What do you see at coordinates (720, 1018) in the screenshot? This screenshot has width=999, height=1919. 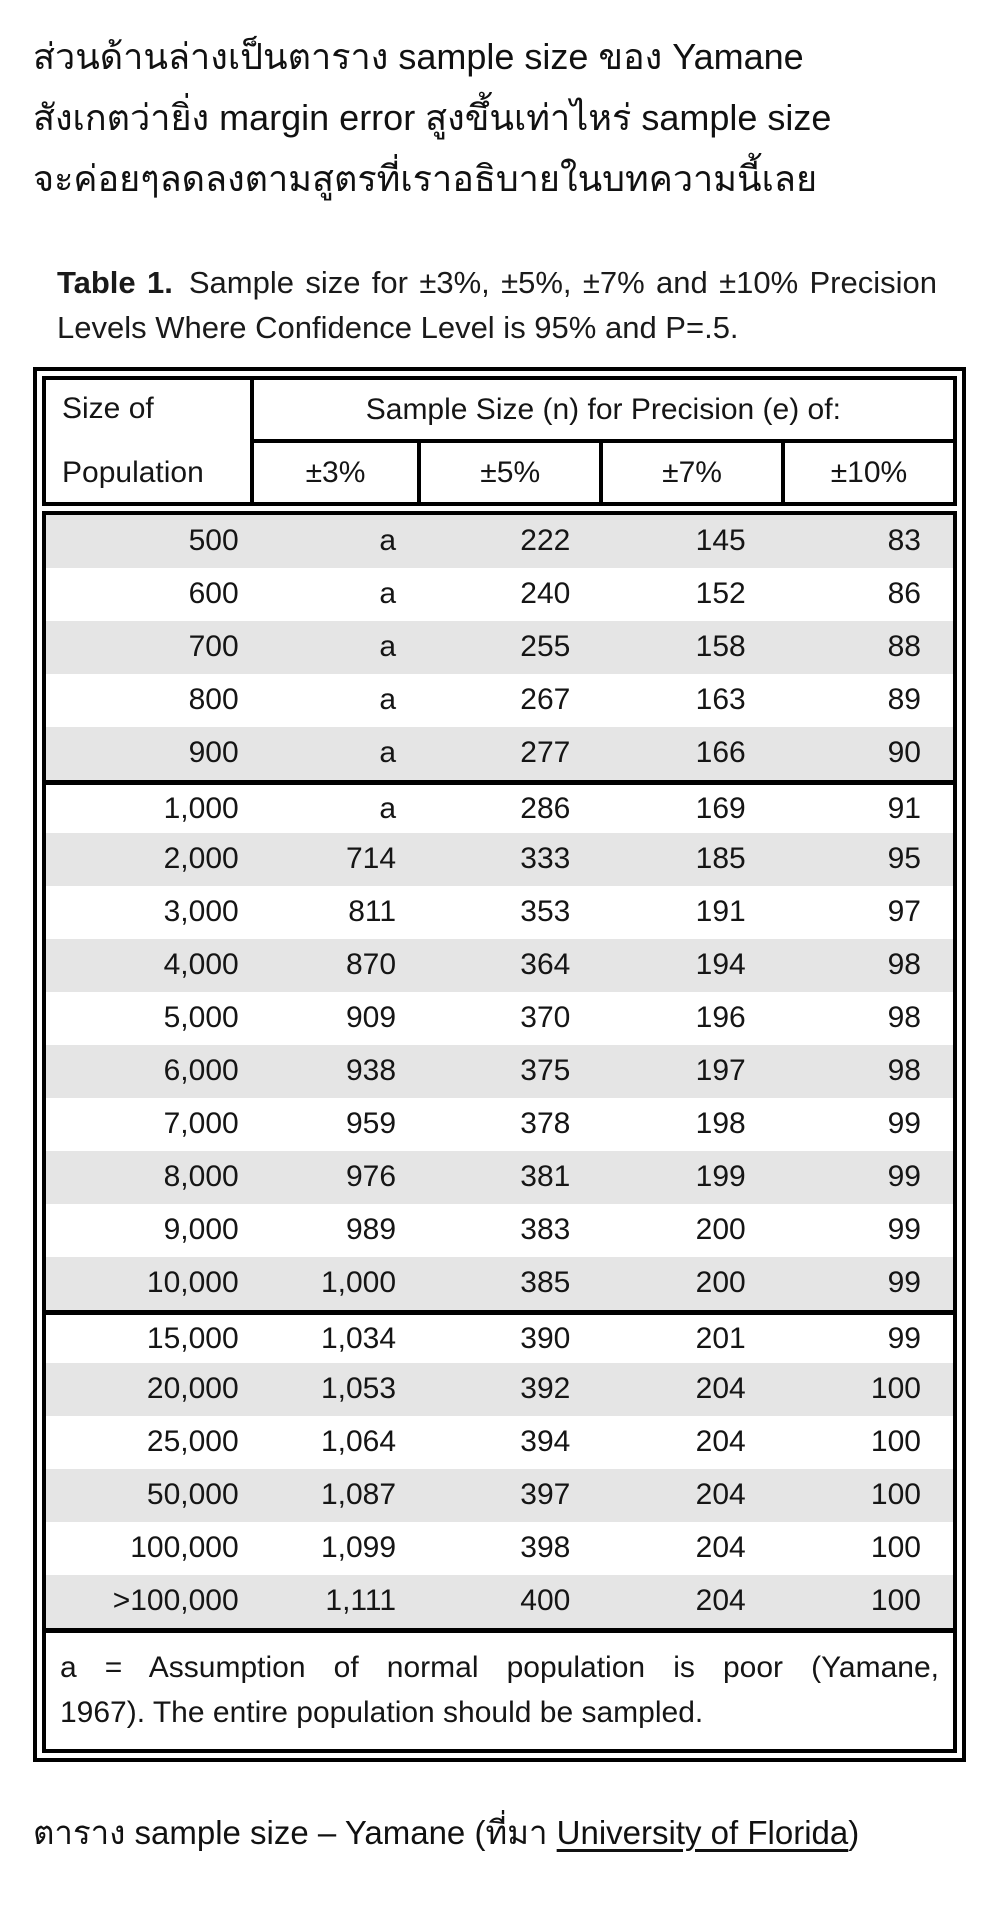 I see `sample-size-cell: 196` at bounding box center [720, 1018].